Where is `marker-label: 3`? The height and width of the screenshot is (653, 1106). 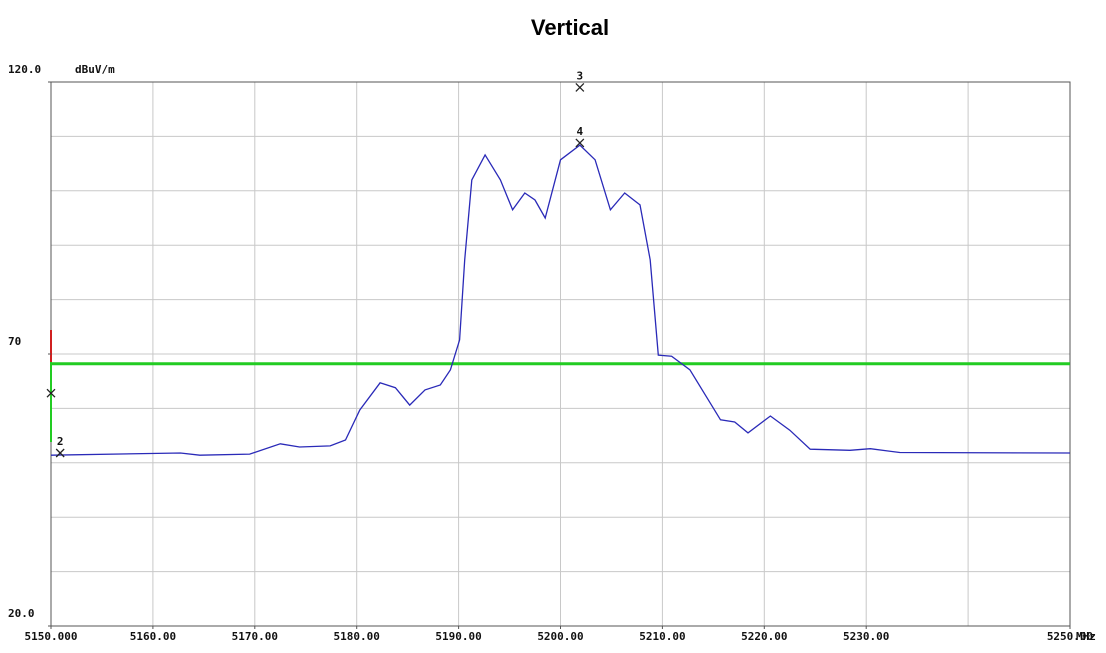
marker-label: 3 is located at coordinates (580, 75).